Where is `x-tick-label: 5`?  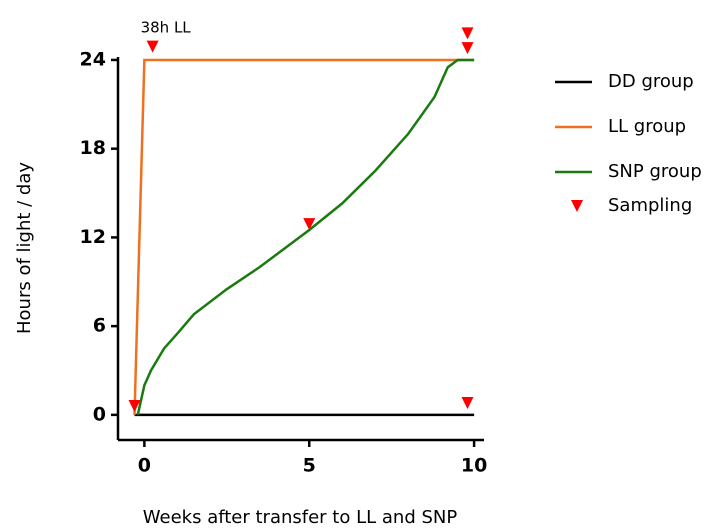
x-tick-label: 5 is located at coordinates (309, 466).